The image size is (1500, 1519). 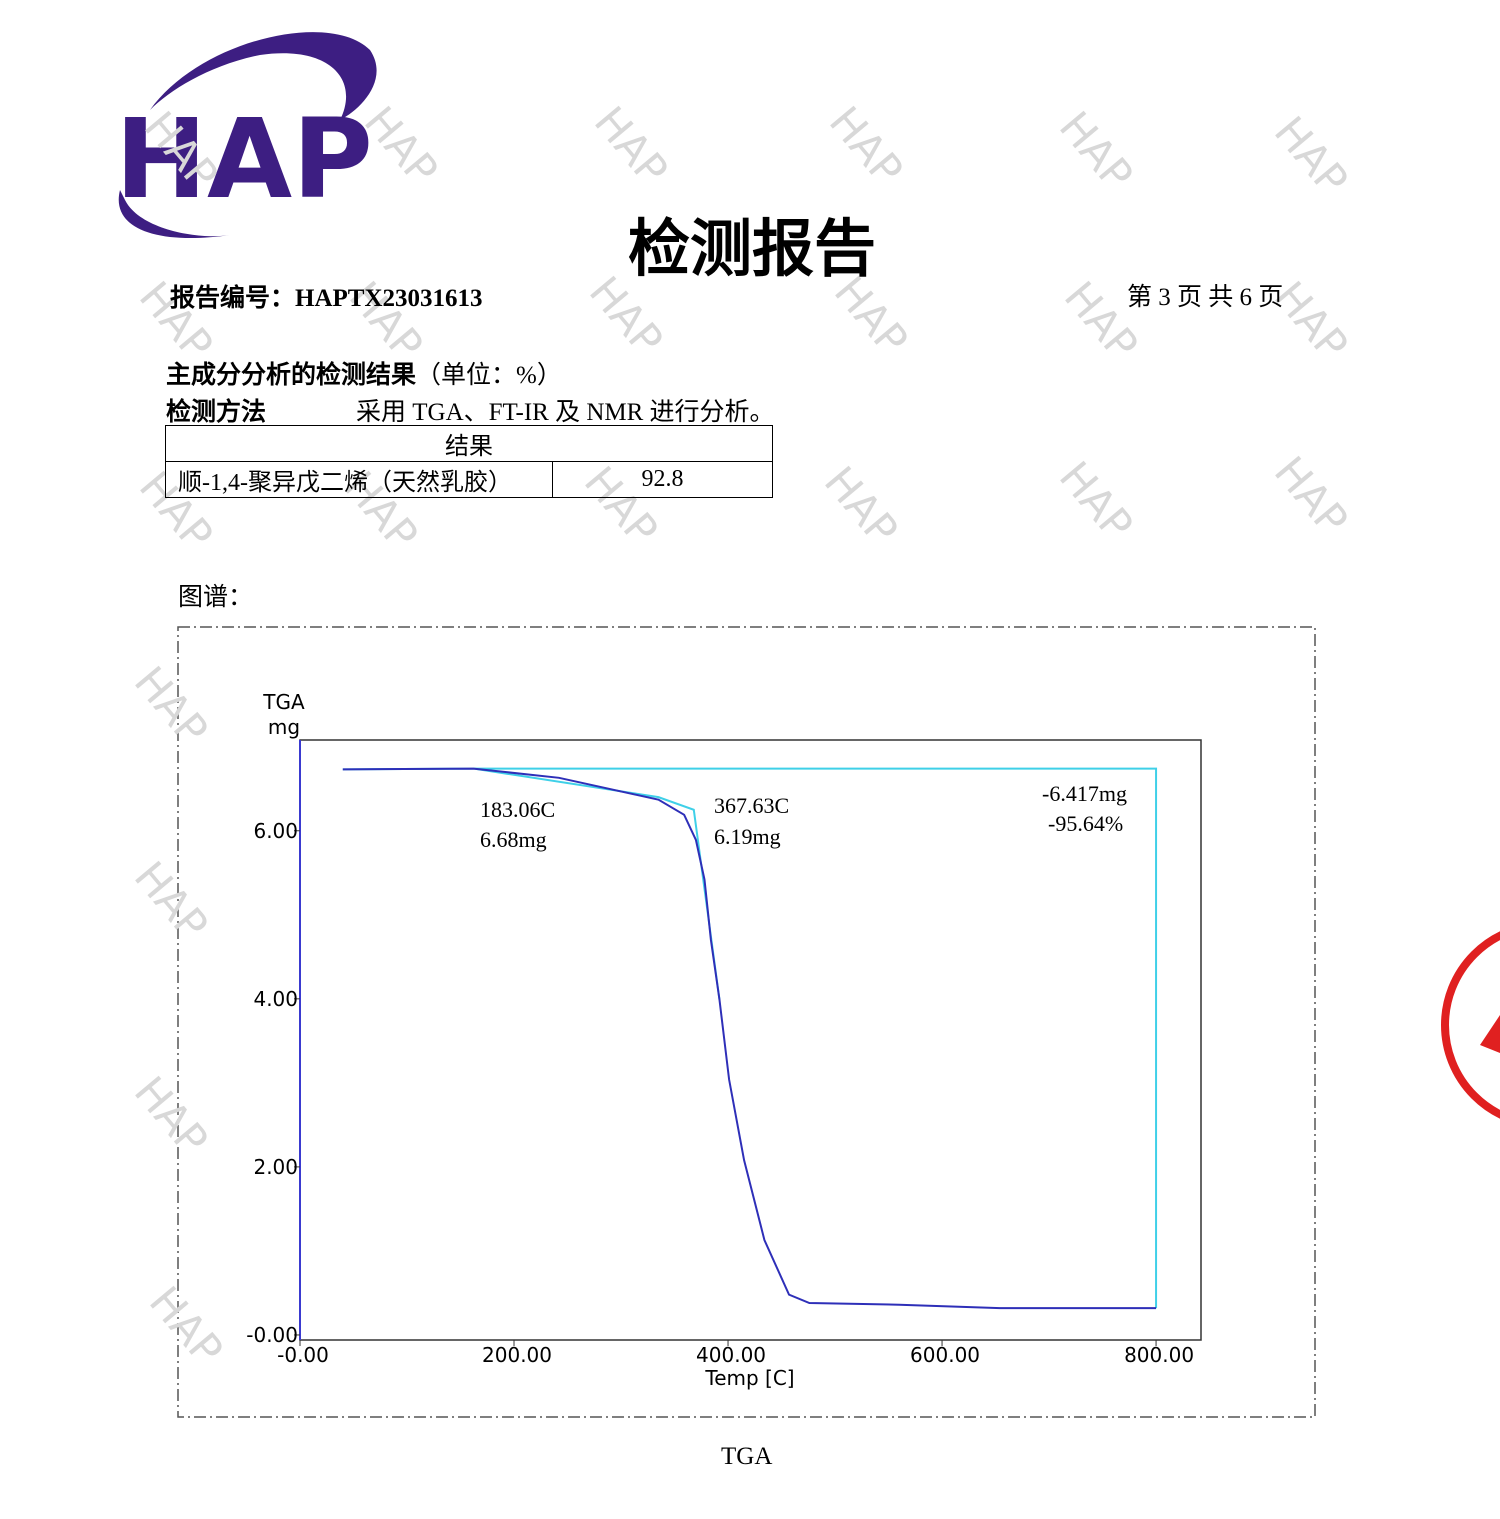 What do you see at coordinates (749, 1378) in the screenshot?
I see `x-axis-label: Temp [C]` at bounding box center [749, 1378].